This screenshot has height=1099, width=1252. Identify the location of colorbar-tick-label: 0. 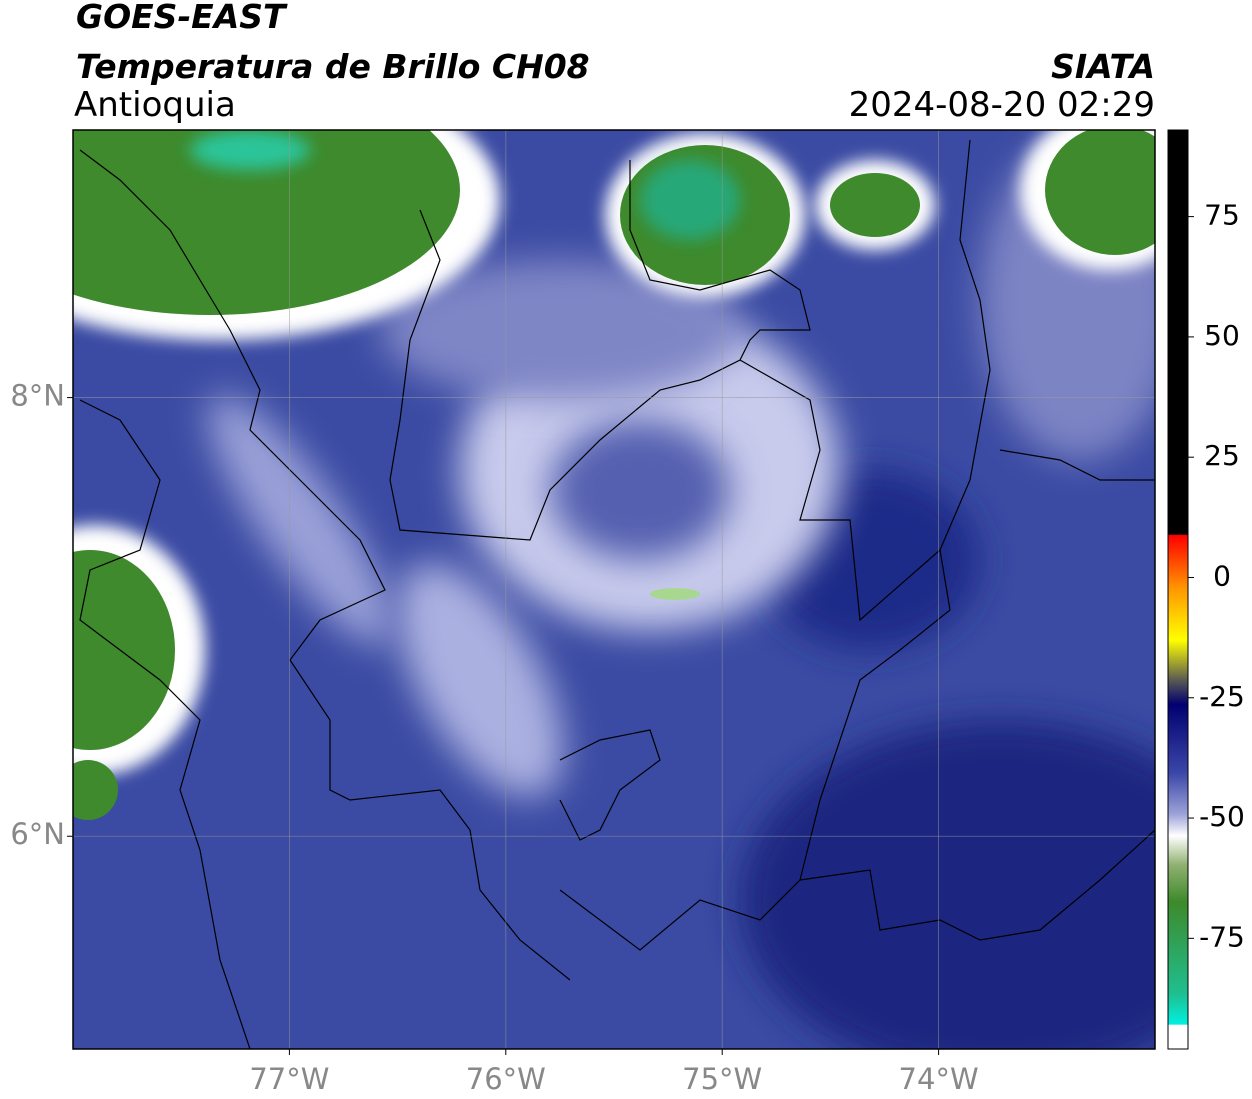
(1222, 575).